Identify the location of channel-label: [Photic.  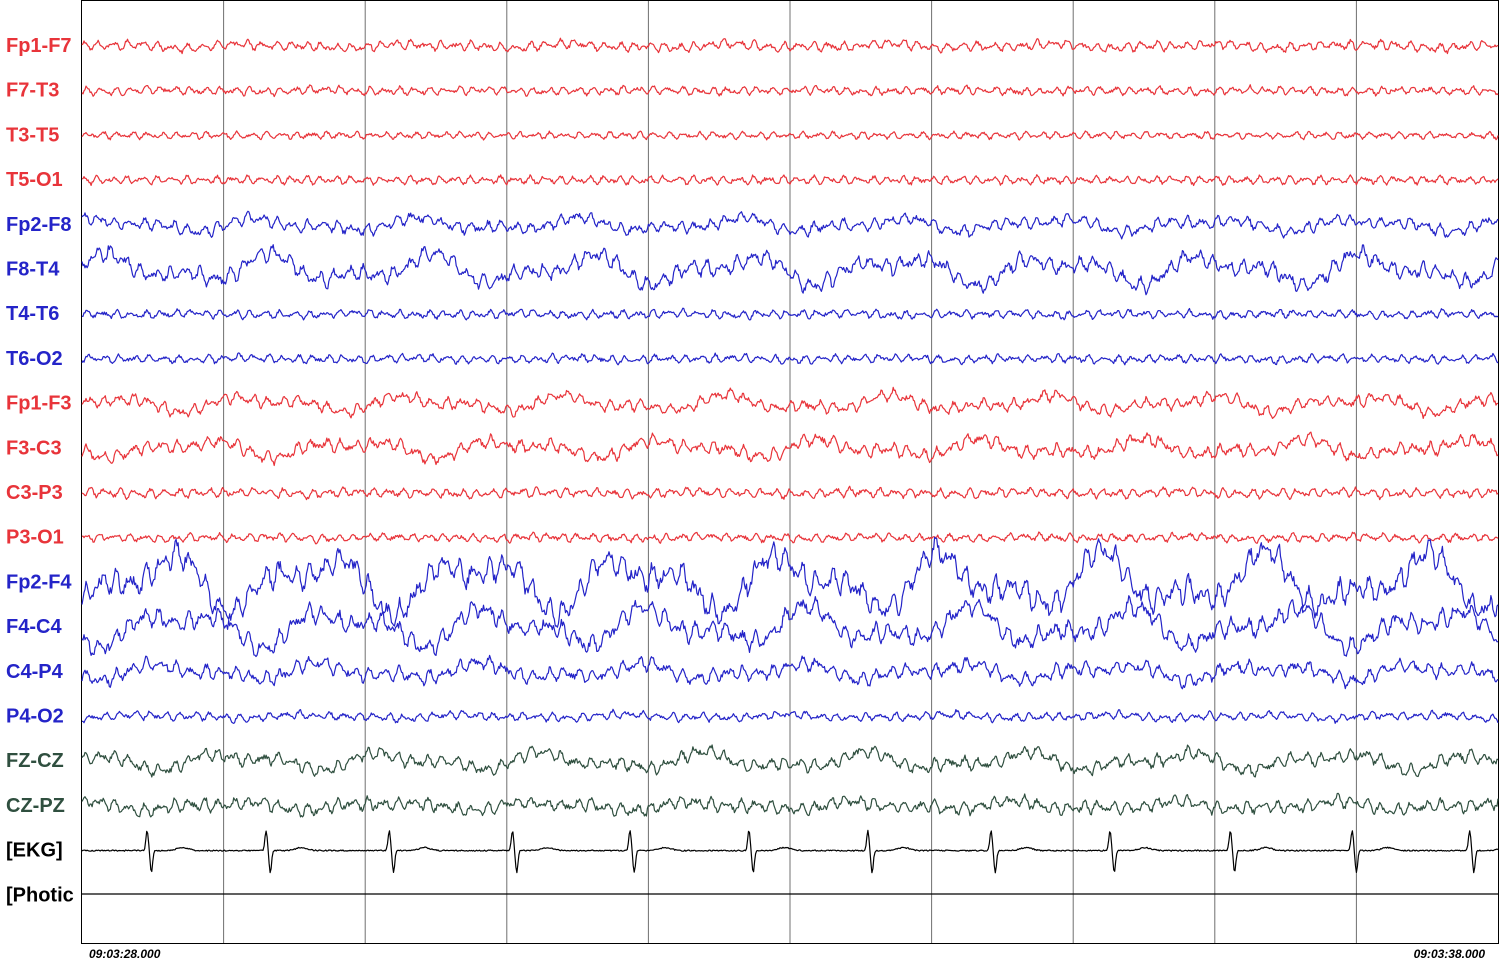
(40, 895).